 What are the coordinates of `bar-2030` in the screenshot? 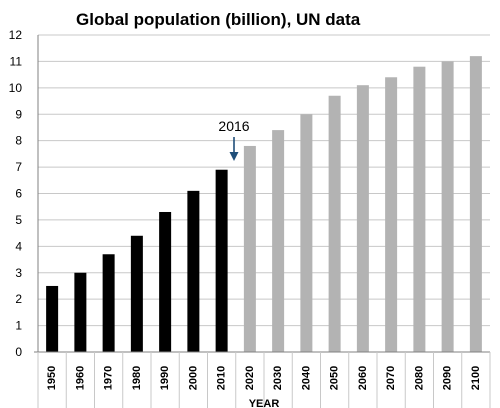 It's located at (278, 241).